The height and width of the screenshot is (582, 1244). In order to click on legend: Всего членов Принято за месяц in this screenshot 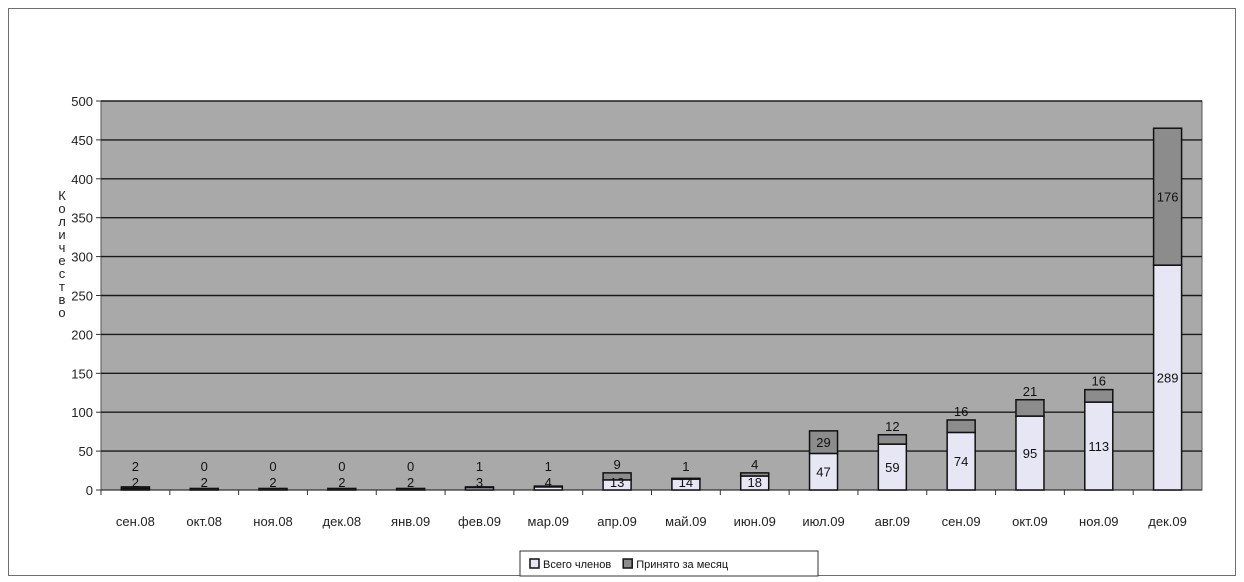, I will do `click(669, 563)`.